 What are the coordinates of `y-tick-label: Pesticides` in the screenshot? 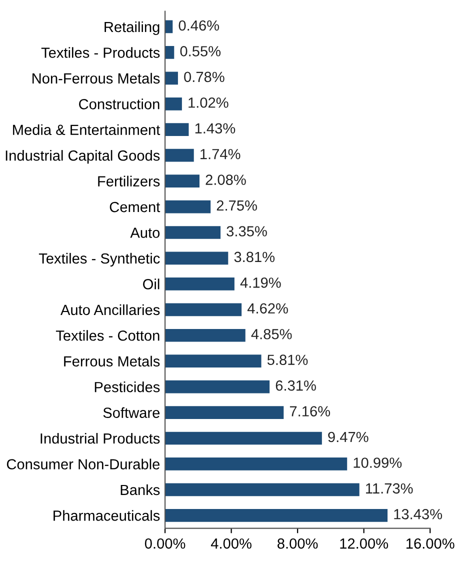 It's located at (127, 387).